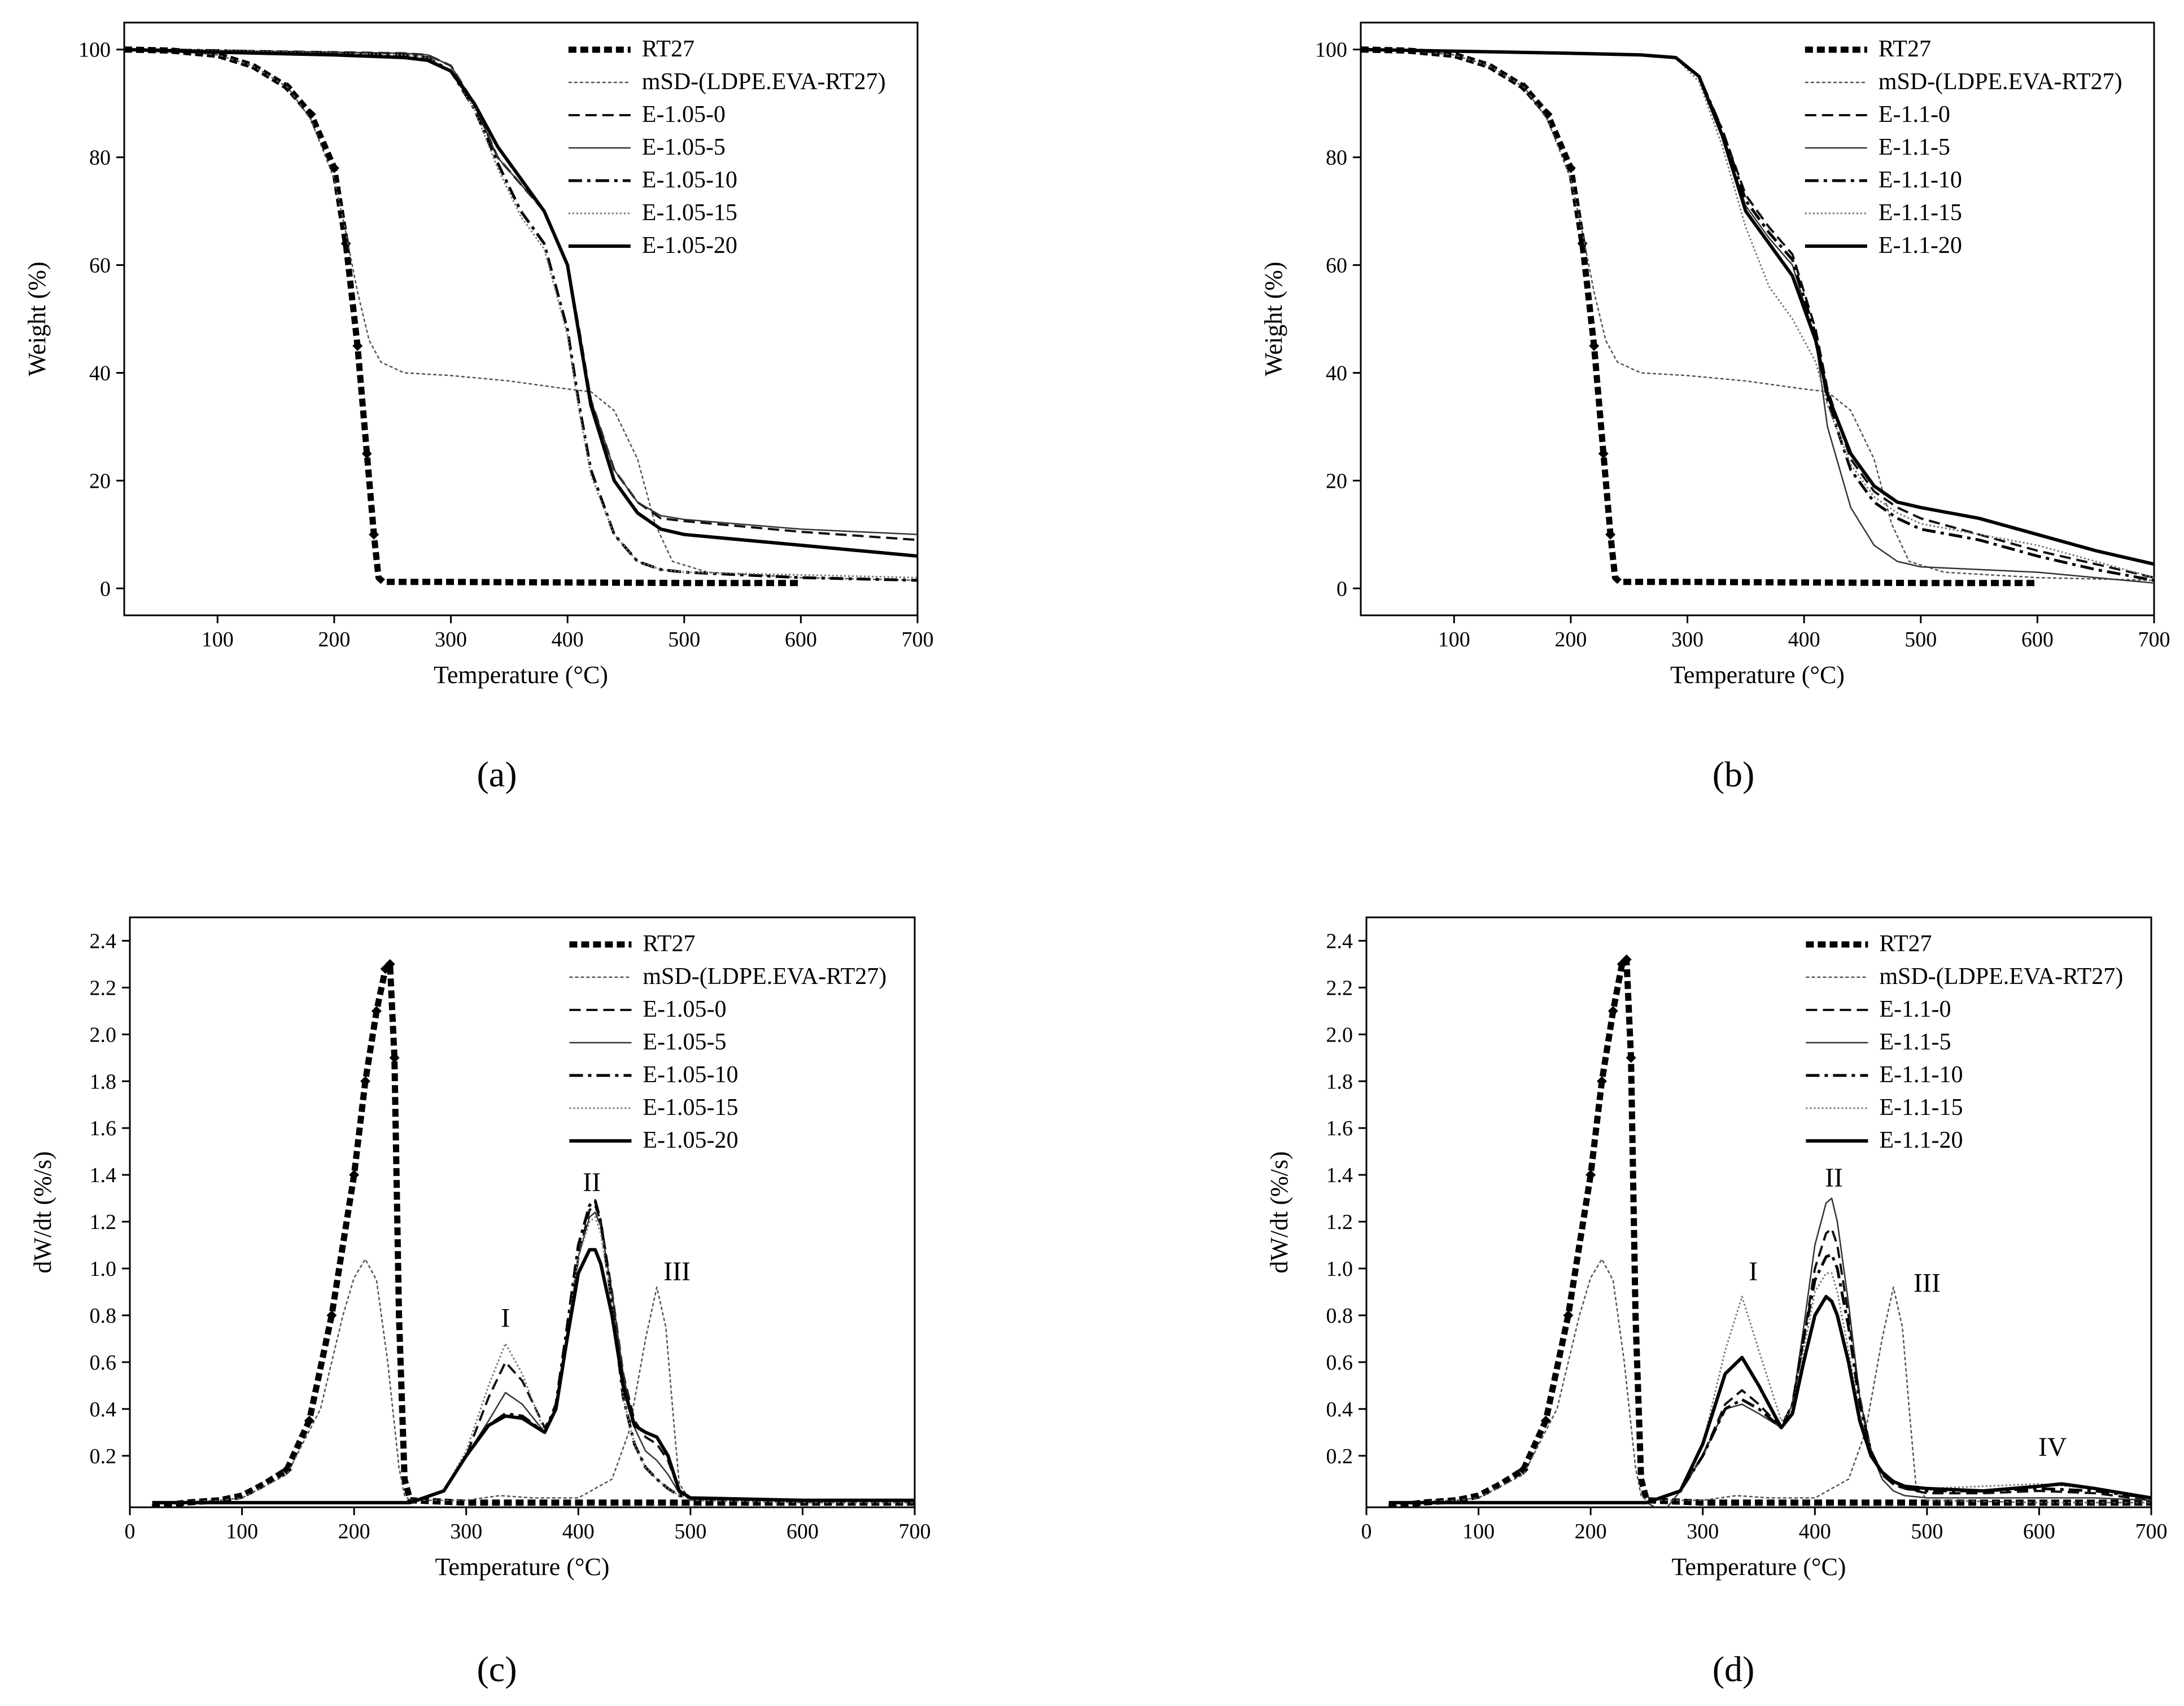 The height and width of the screenshot is (1706, 2184). I want to click on legend-label: E-1.05-10, so click(690, 1075).